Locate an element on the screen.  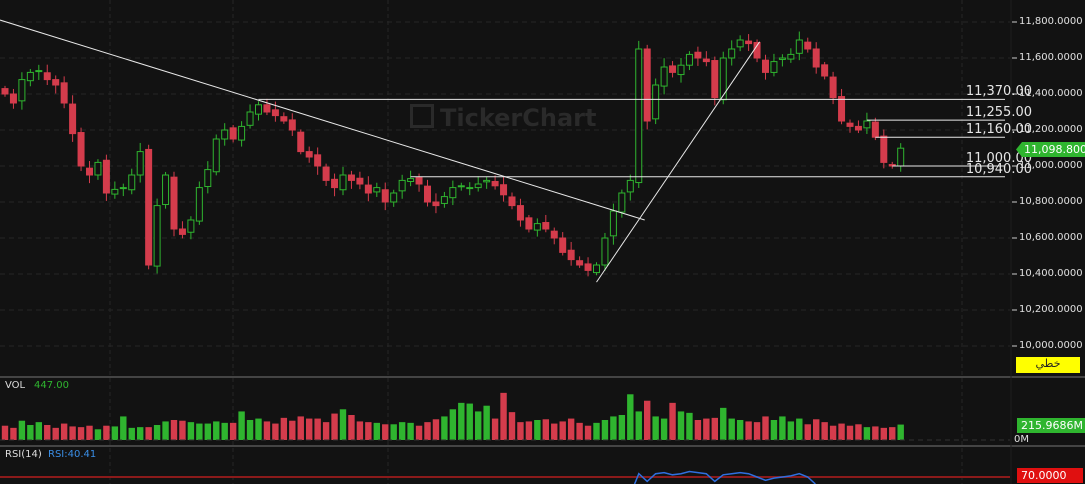
price-tick-label: 10,800.0000 is located at coordinates (1051, 201).